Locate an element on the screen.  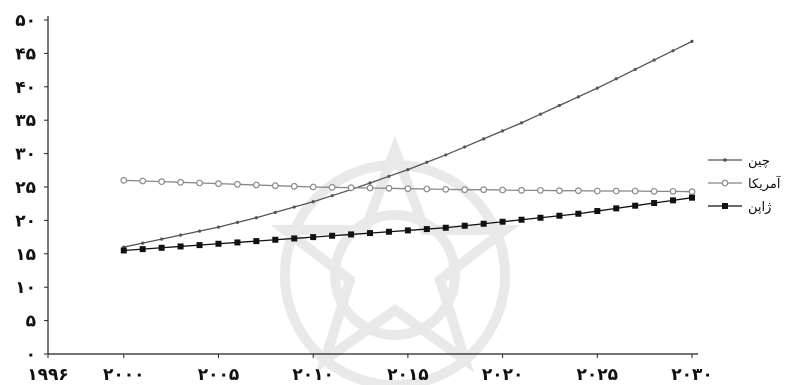
y-tick-label: ۳۵ is located at coordinates (25, 121).